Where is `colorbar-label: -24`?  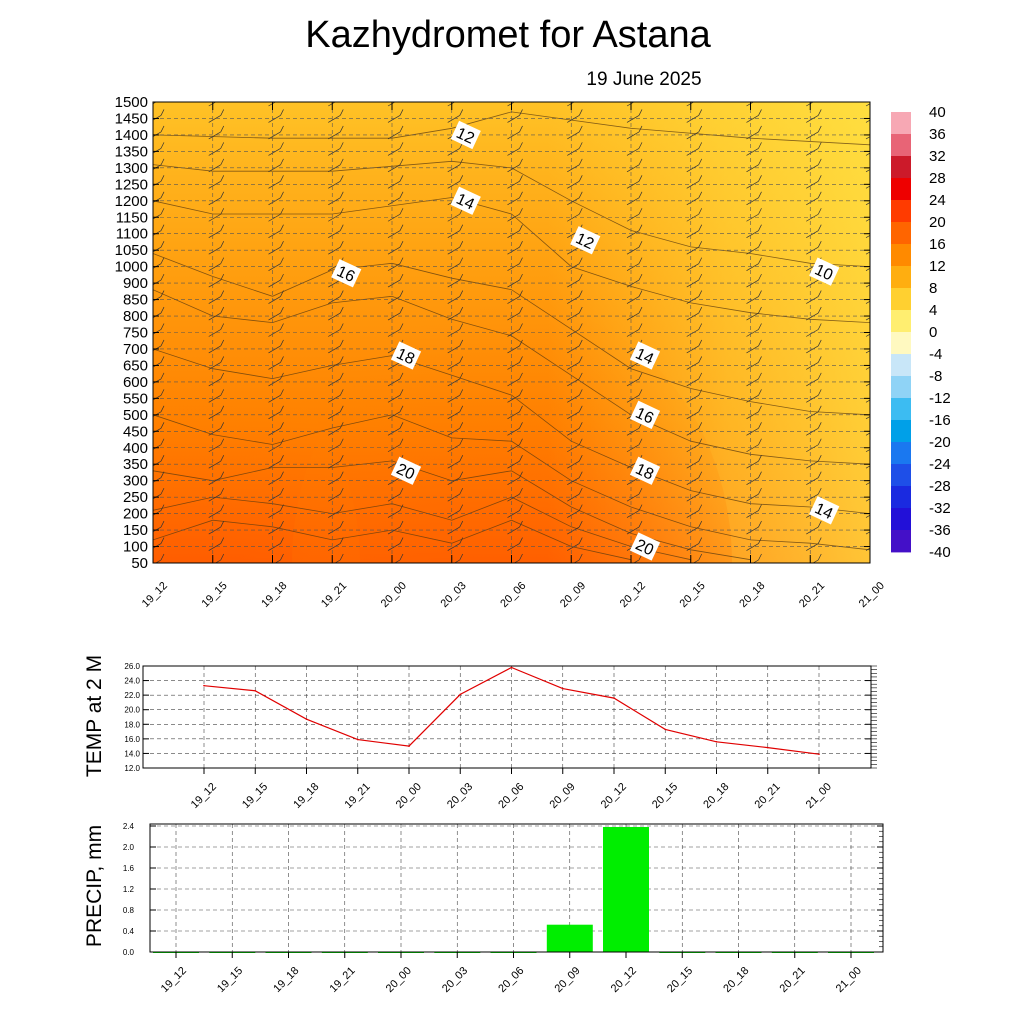
colorbar-label: -24 is located at coordinates (940, 464).